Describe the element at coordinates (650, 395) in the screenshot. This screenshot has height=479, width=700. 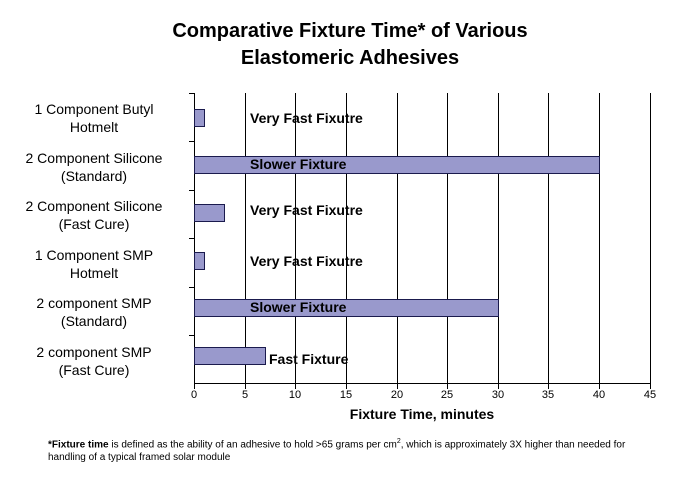
I see `x-tick-label: 45` at that location.